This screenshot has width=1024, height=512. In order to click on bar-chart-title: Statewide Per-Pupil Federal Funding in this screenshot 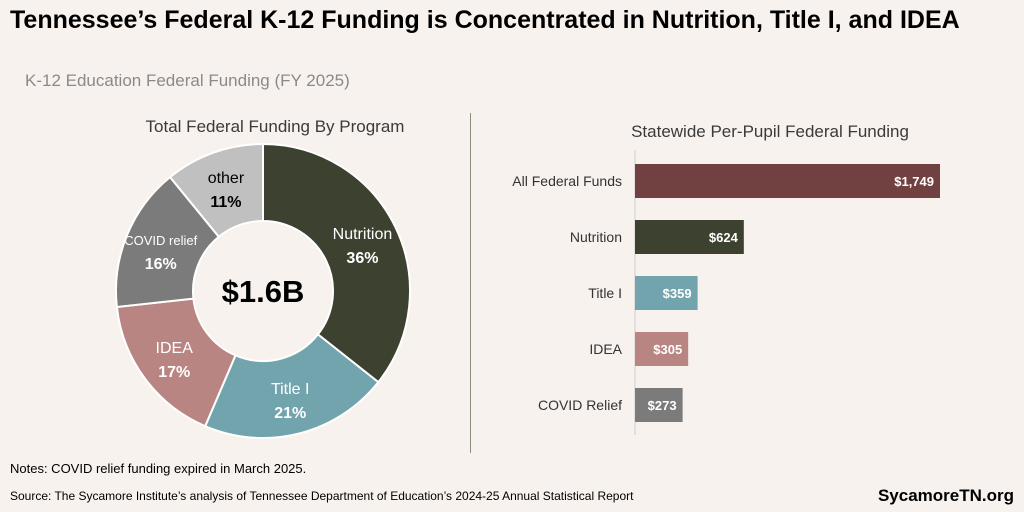, I will do `click(770, 131)`.